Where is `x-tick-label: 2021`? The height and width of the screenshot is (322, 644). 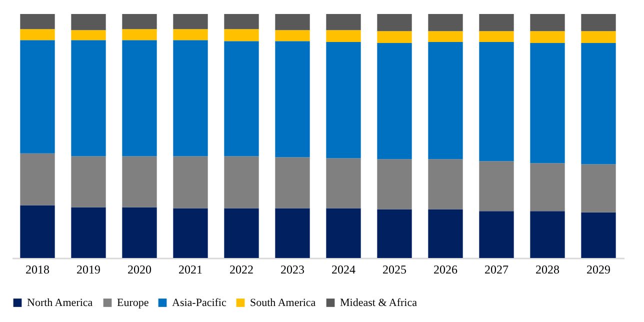 x-tick-label: 2021 is located at coordinates (190, 269).